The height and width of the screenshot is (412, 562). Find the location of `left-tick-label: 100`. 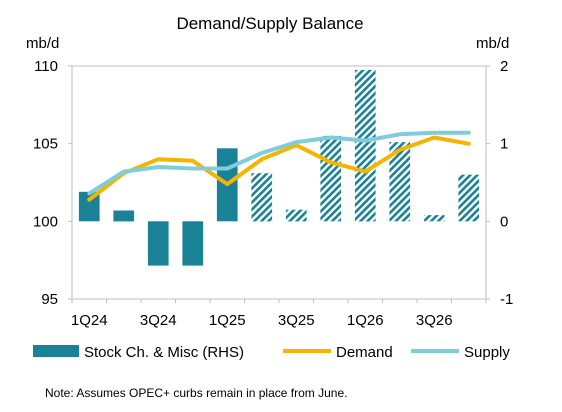

left-tick-label: 100 is located at coordinates (45, 221).